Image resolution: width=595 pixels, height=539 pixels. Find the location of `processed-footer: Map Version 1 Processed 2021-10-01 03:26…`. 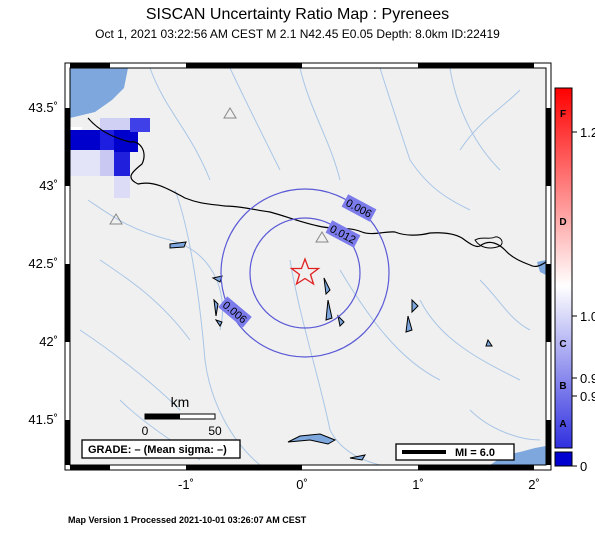

processed-footer: Map Version 1 Processed 2021-10-01 03:26… is located at coordinates (187, 520).